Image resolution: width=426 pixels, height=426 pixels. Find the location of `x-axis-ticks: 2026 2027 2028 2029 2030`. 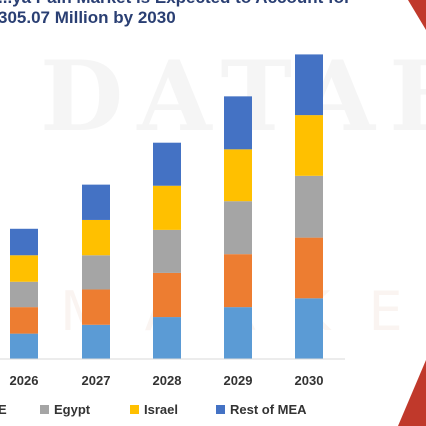

x-axis-ticks: 2026 2027 2028 2029 2030 is located at coordinates (167, 380).